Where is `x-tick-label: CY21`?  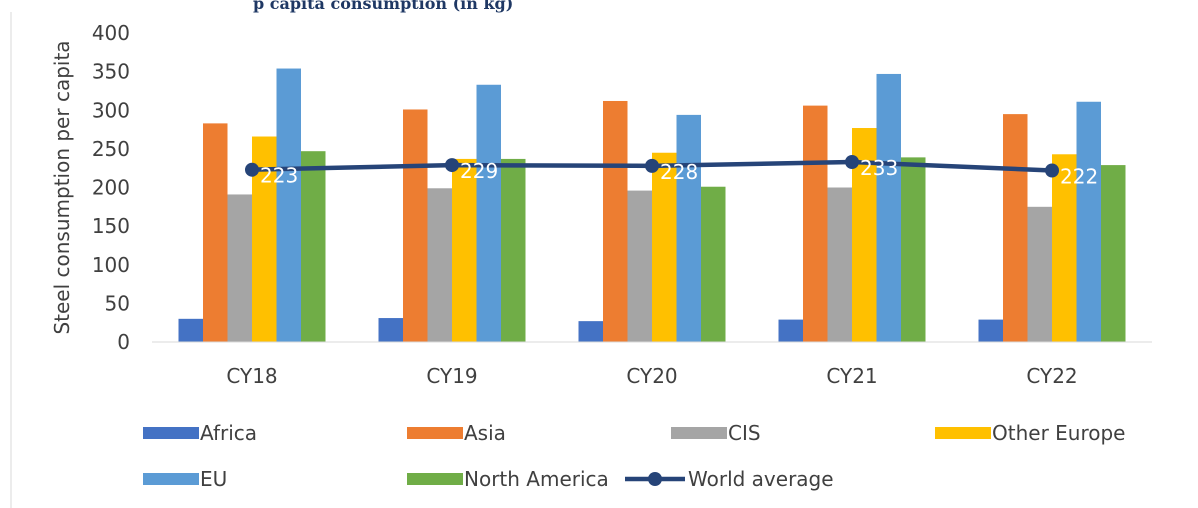 x-tick-label: CY21 is located at coordinates (851, 376).